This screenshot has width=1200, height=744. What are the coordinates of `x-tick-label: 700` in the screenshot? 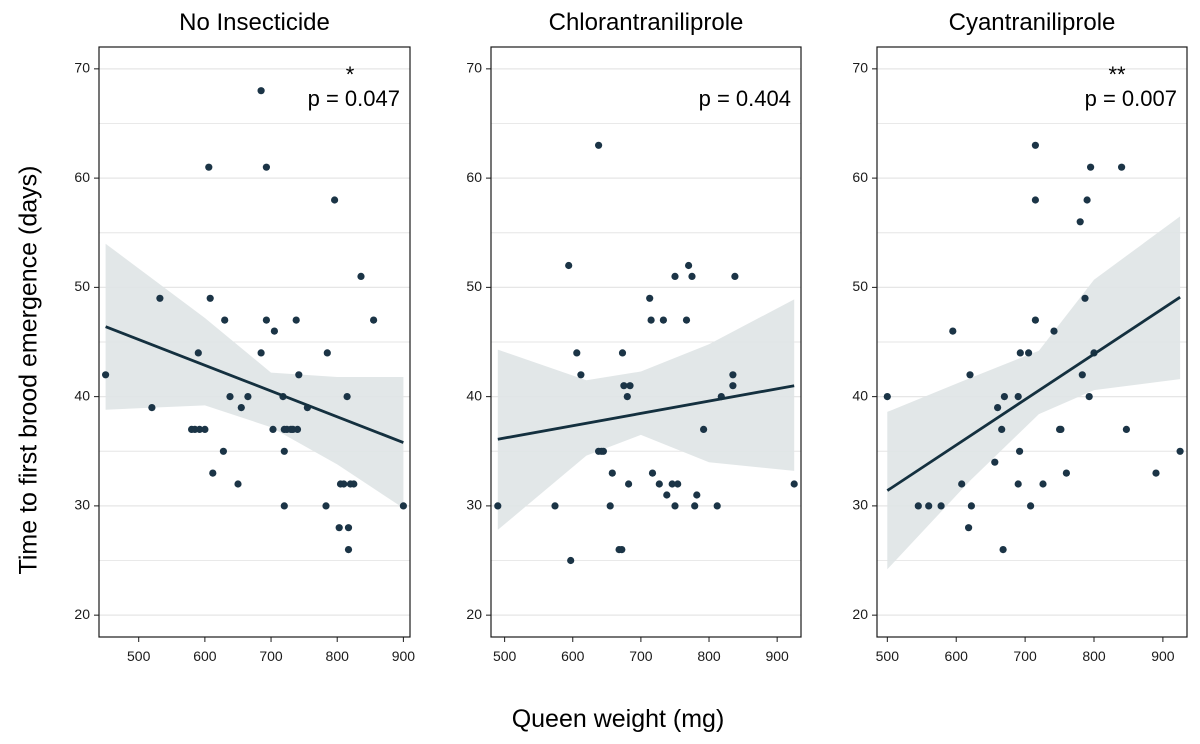 It's located at (641, 656).